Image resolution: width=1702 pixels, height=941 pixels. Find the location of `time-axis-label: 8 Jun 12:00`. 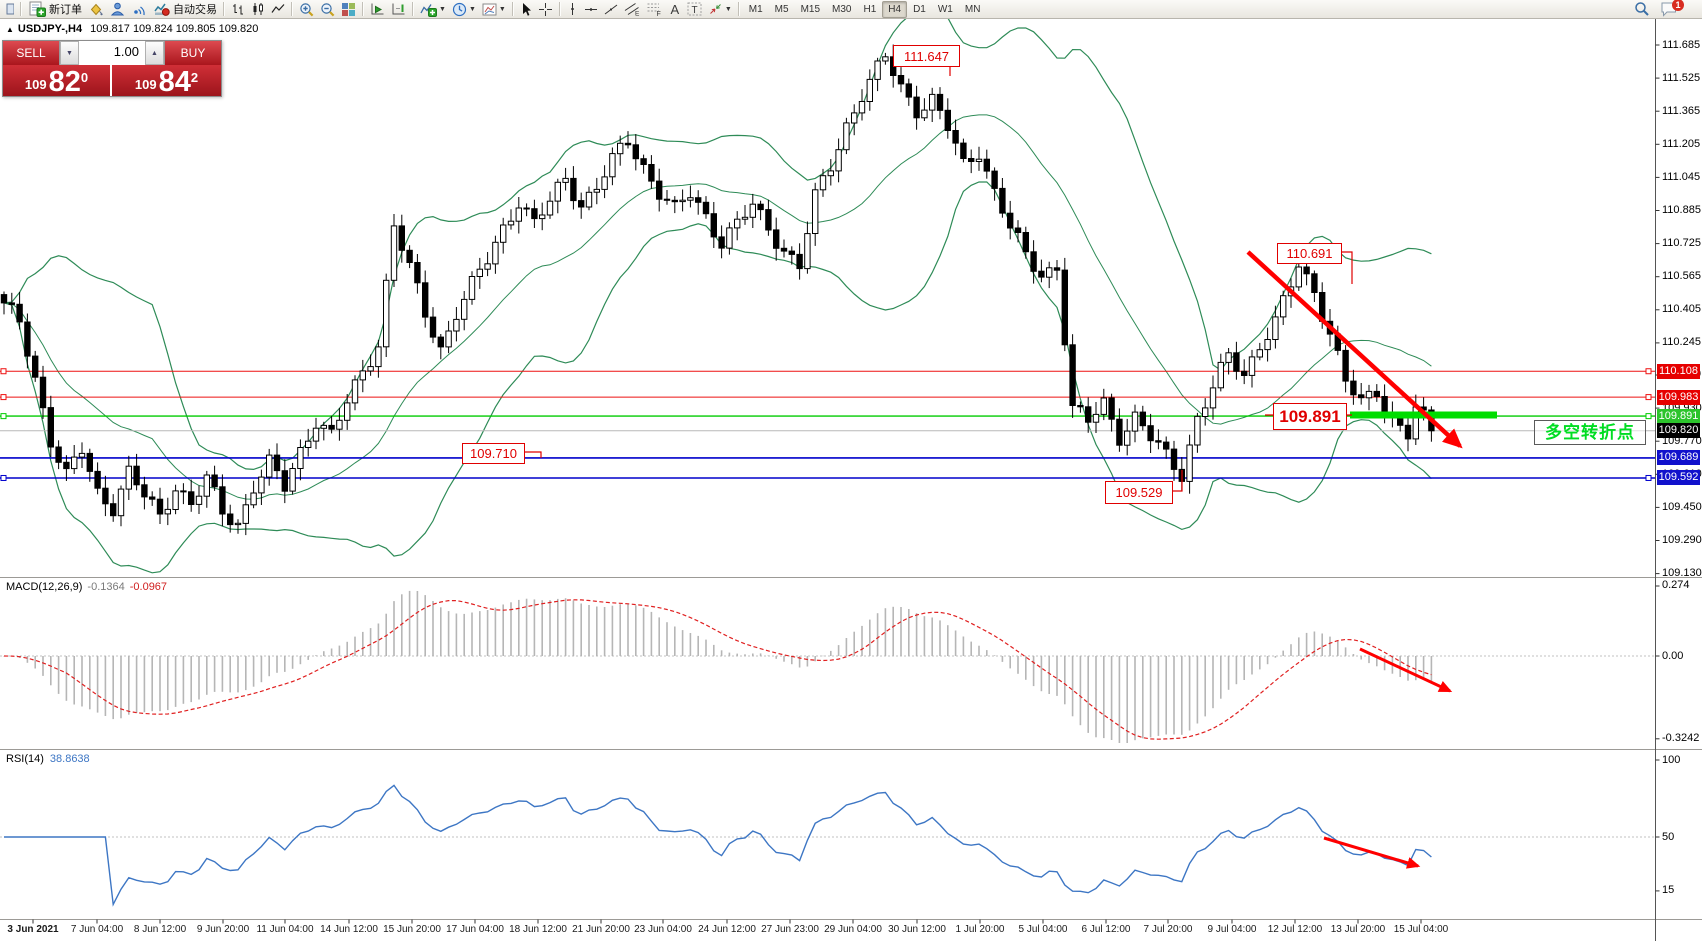

time-axis-label: 8 Jun 12:00 is located at coordinates (160, 929).